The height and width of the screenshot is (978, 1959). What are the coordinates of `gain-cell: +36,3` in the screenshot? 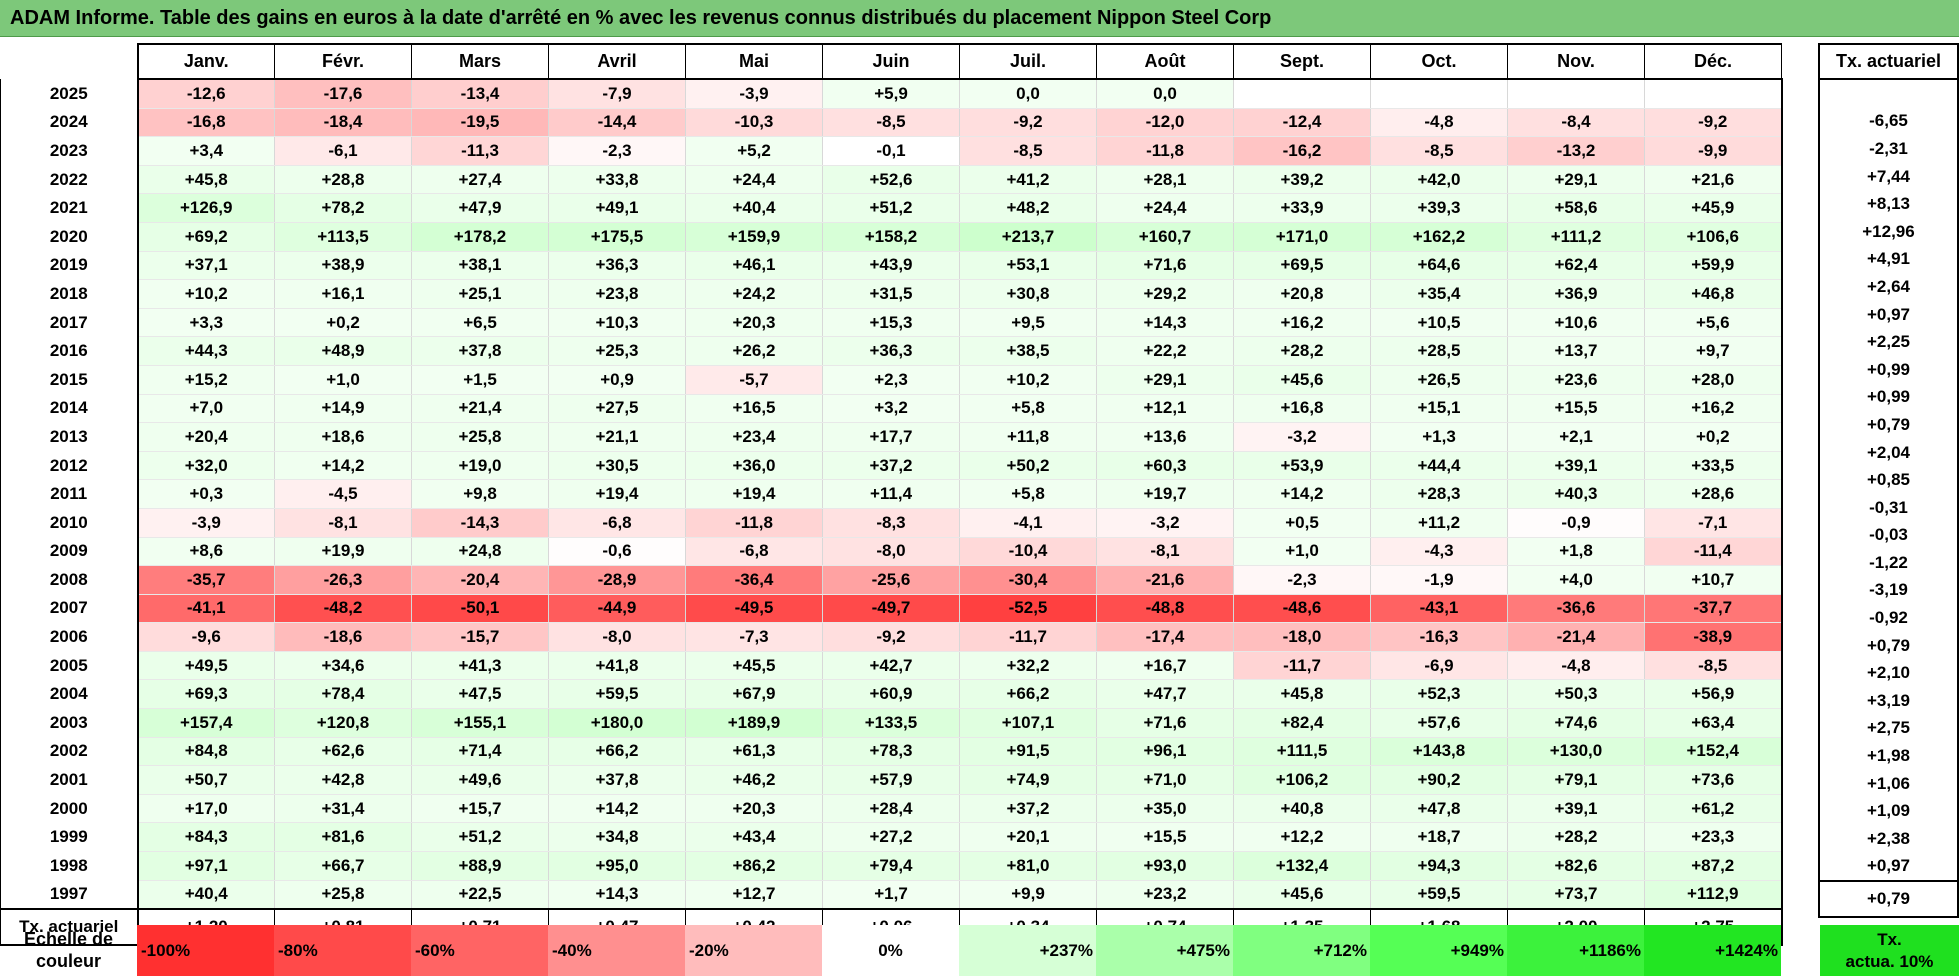 It's located at (617, 266).